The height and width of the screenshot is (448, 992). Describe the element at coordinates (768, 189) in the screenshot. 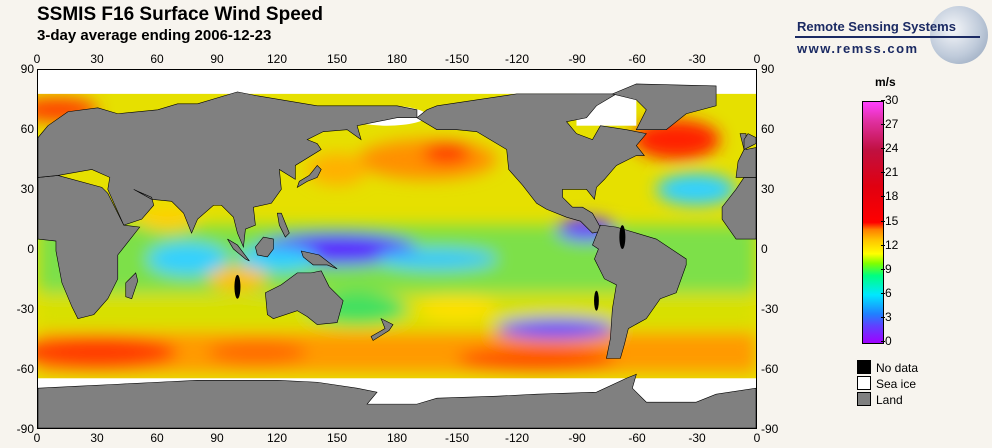

I see `lat-tick-label-right: 30` at that location.